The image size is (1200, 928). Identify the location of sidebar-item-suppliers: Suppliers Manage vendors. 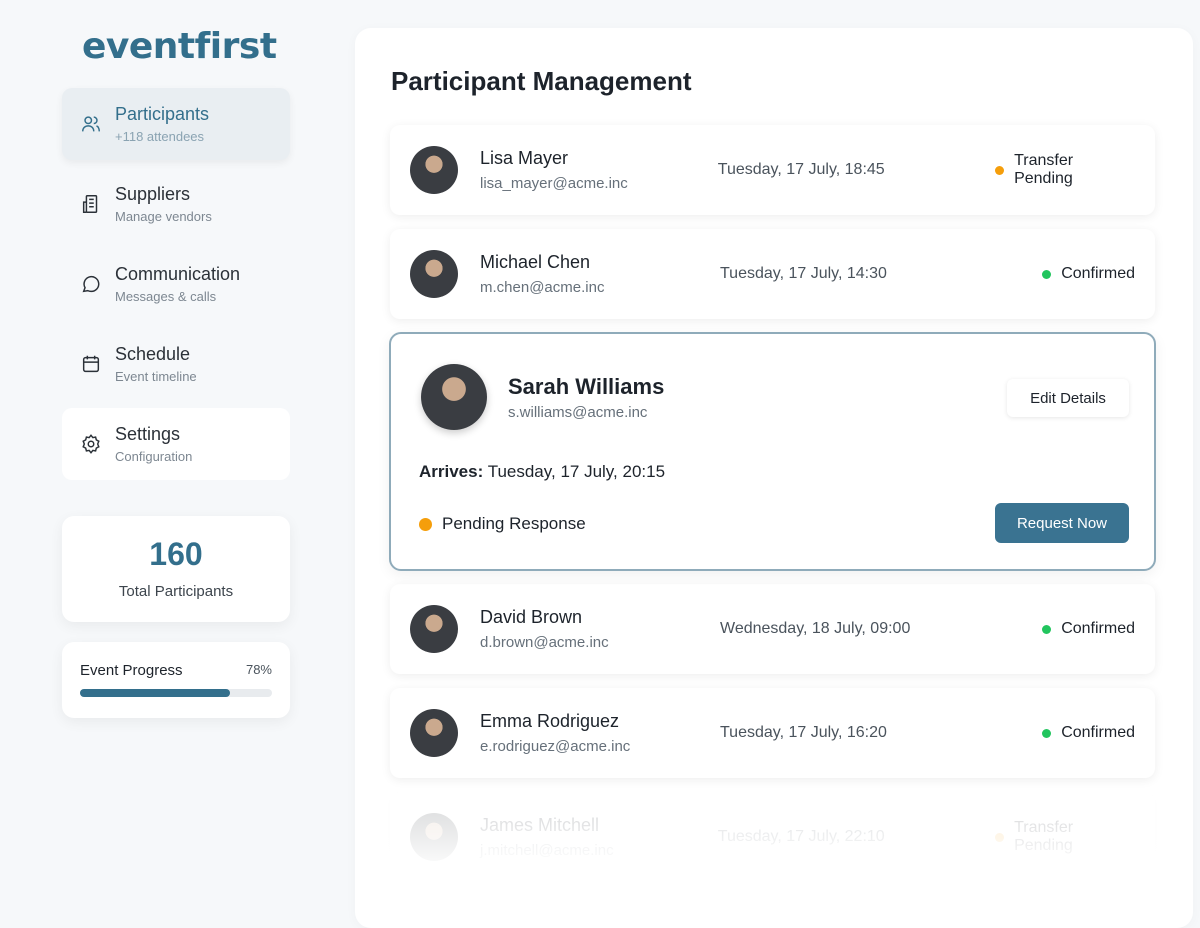
(176, 204).